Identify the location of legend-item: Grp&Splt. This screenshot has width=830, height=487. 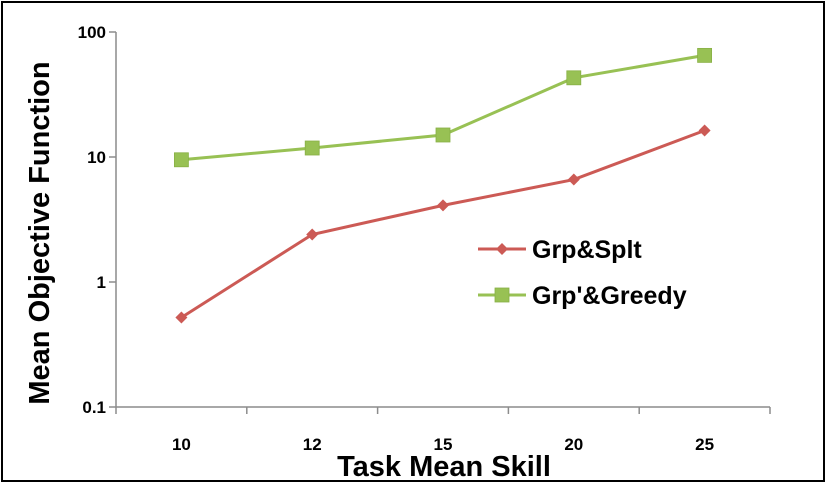
(560, 250).